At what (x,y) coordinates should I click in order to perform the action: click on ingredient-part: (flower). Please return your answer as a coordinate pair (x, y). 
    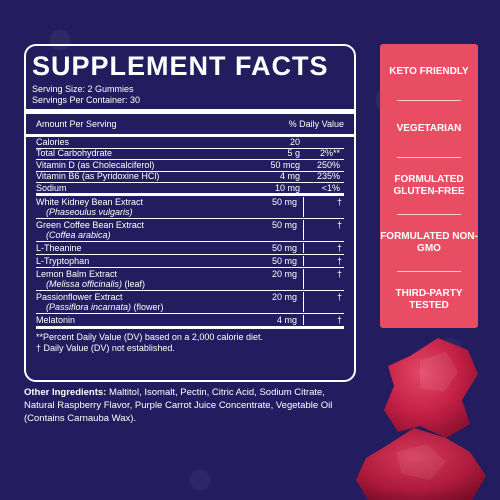
    Looking at the image, I should click on (147, 307).